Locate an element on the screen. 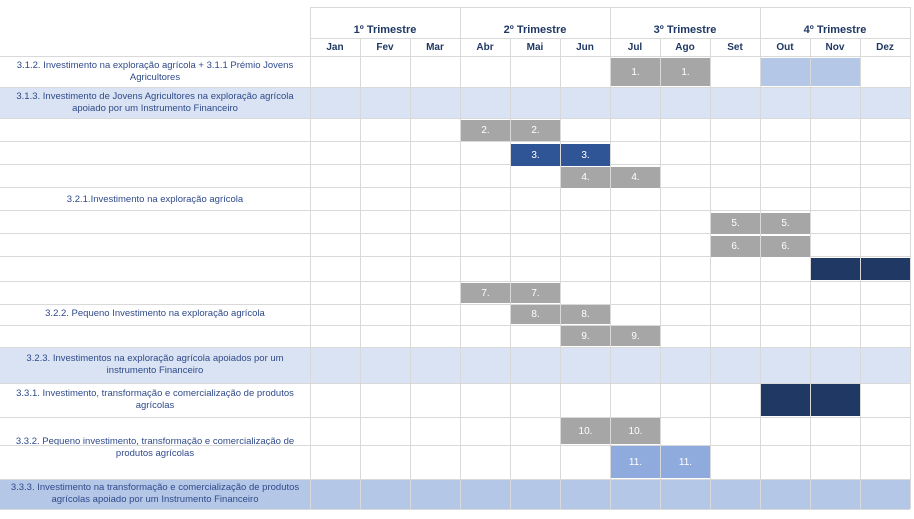 This screenshot has height=519, width=914. month-header-set: Set is located at coordinates (735, 47).